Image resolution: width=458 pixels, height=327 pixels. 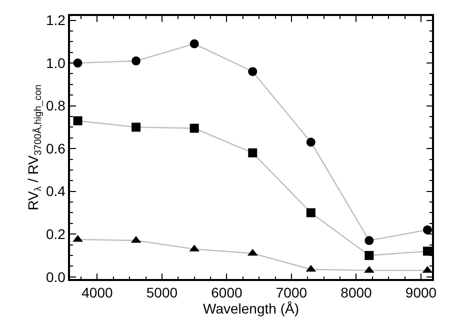 What do you see at coordinates (421, 292) in the screenshot?
I see `x-tick-label: 9000` at bounding box center [421, 292].